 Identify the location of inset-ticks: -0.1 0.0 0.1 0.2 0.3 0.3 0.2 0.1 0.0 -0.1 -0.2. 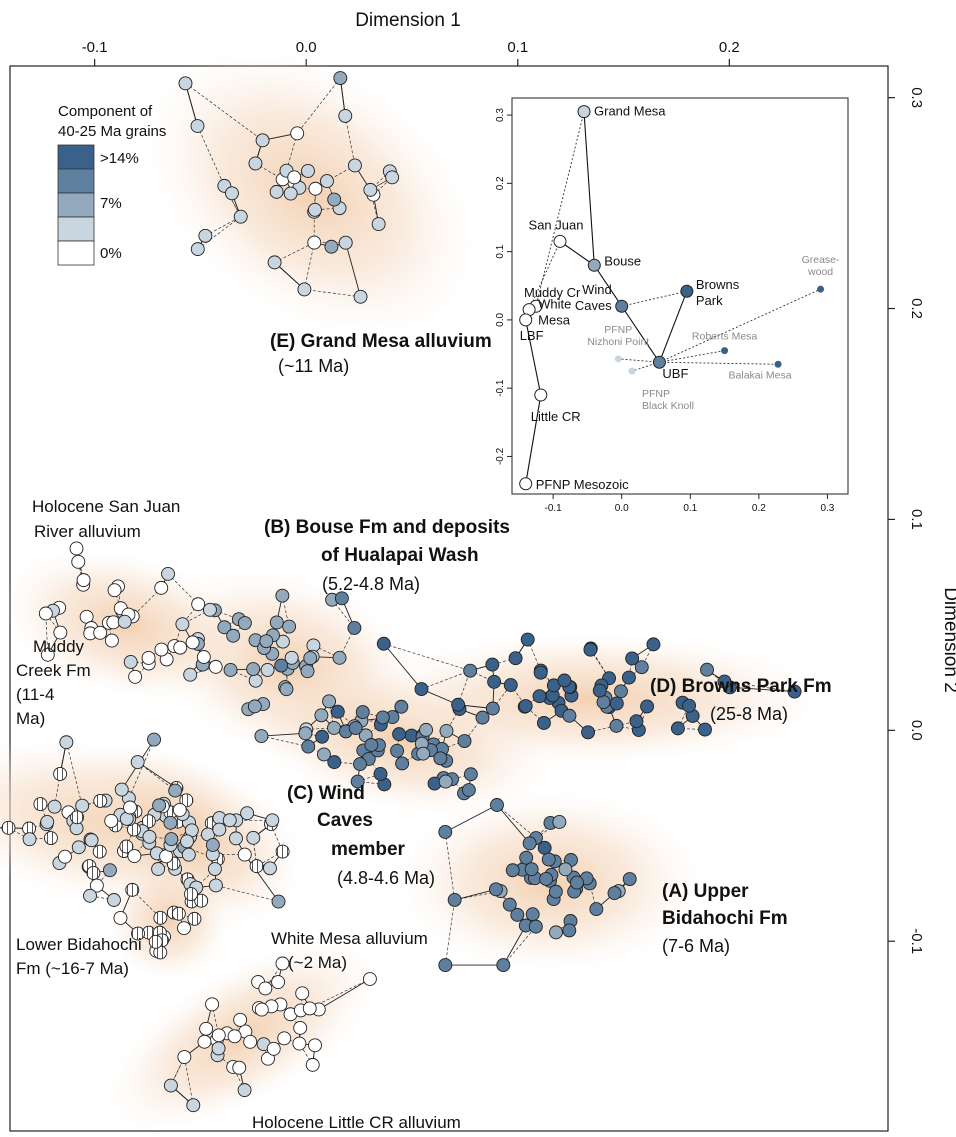
(665, 311).